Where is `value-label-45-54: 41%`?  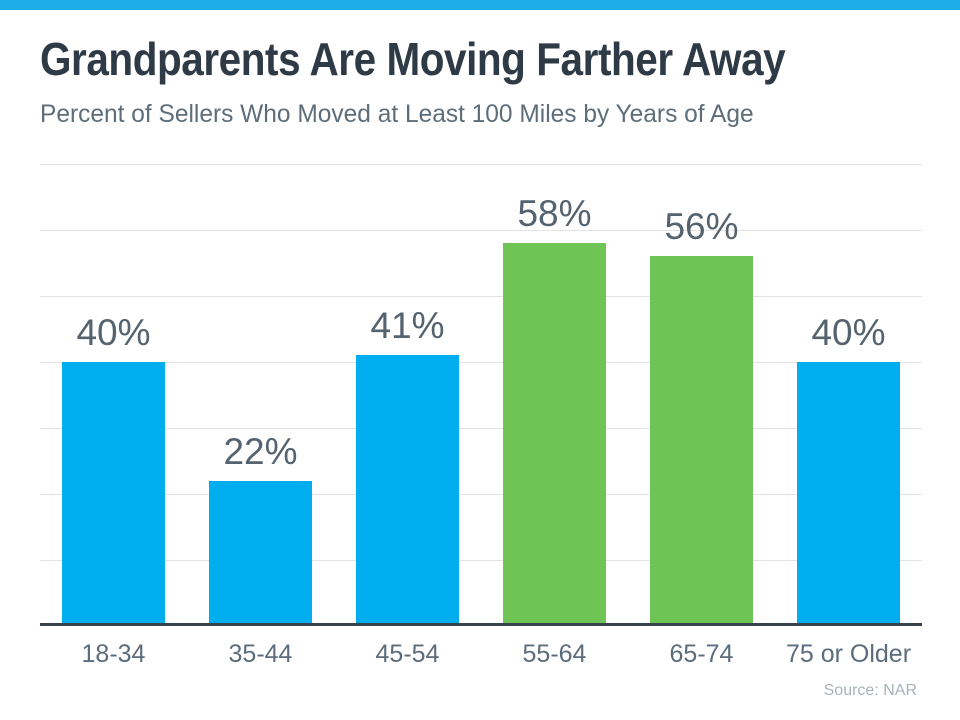 value-label-45-54: 41% is located at coordinates (407, 326).